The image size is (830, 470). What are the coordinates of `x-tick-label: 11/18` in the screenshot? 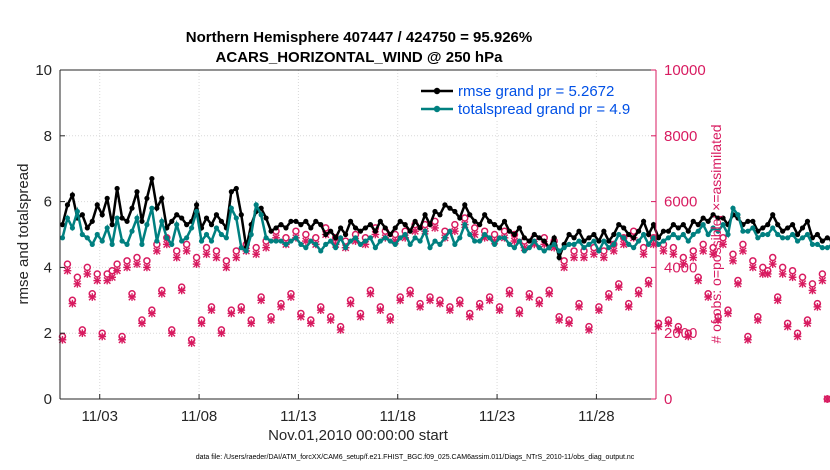 It's located at (398, 416).